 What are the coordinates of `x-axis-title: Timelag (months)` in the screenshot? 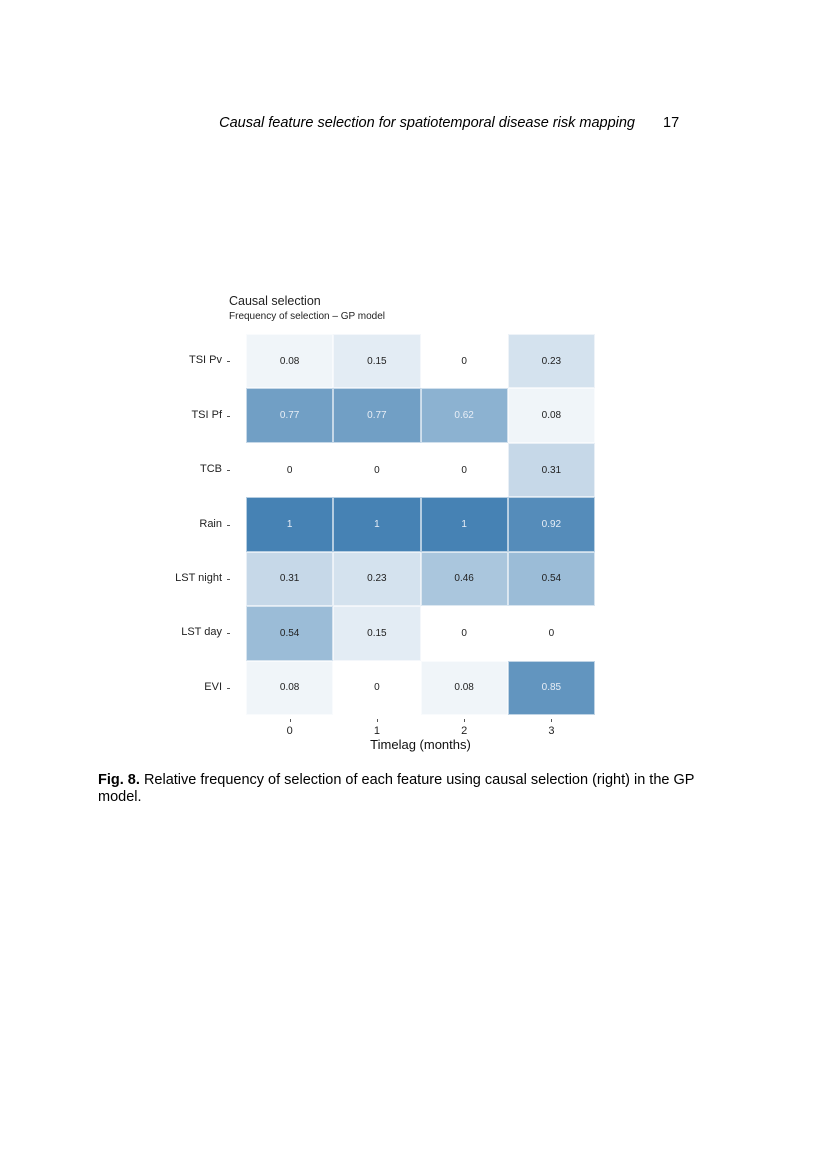 It's located at (420, 744).